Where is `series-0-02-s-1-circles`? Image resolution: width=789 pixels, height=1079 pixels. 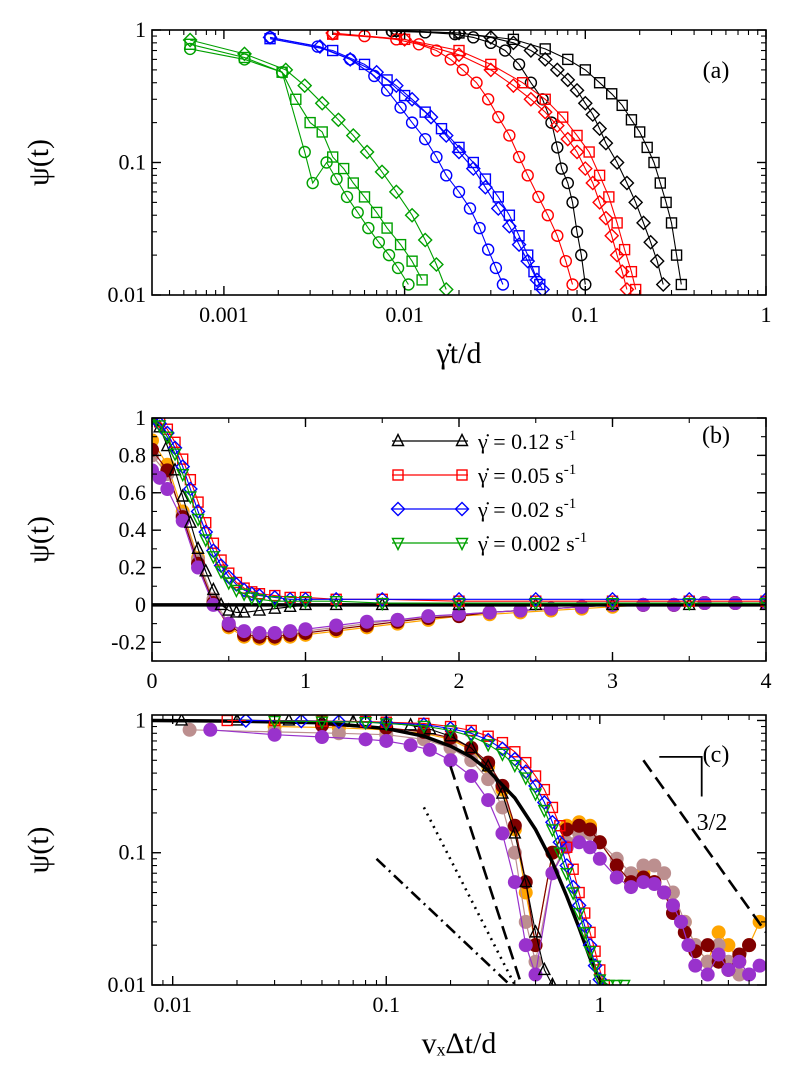 series-0-02-s-1-circles is located at coordinates (386, 161).